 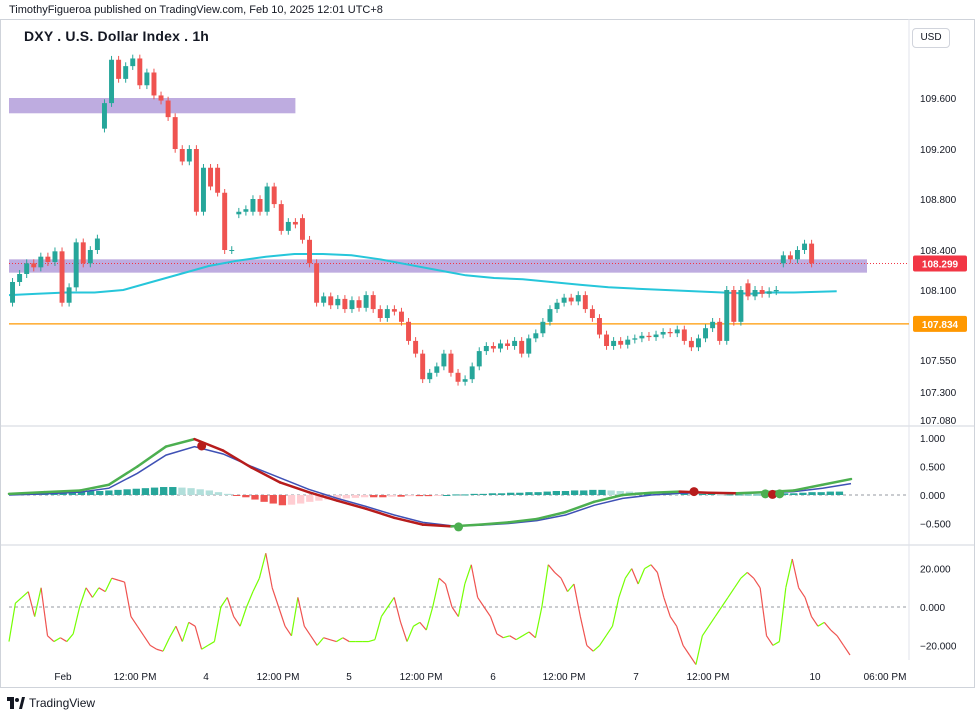 What do you see at coordinates (938, 150) in the screenshot?
I see `price-tick-label: 109.200` at bounding box center [938, 150].